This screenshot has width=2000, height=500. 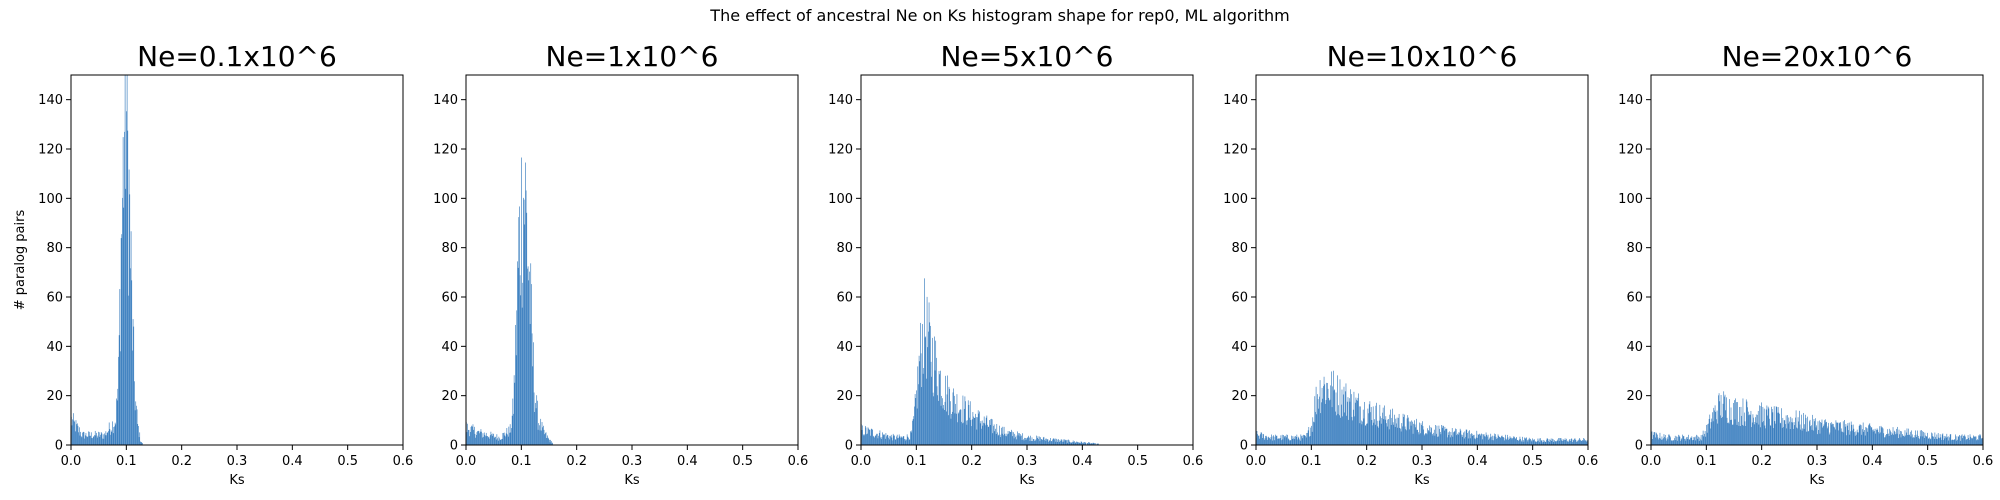 I want to click on x-tick-label: 0.5, so click(x=1137, y=461).